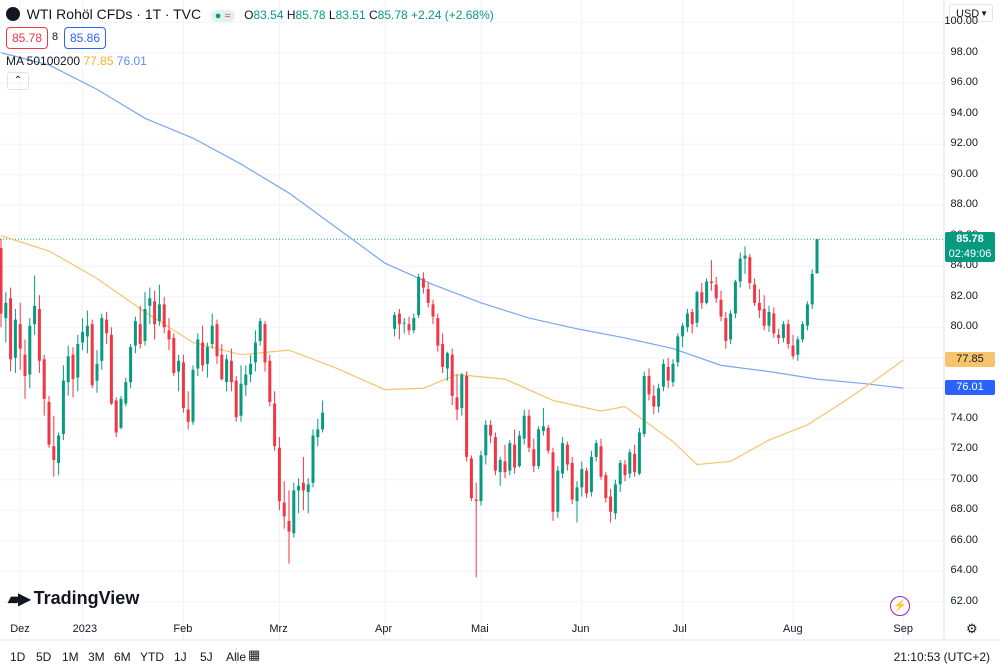  I want to click on clock: 21:10:53 (UTC+2), so click(941, 657).